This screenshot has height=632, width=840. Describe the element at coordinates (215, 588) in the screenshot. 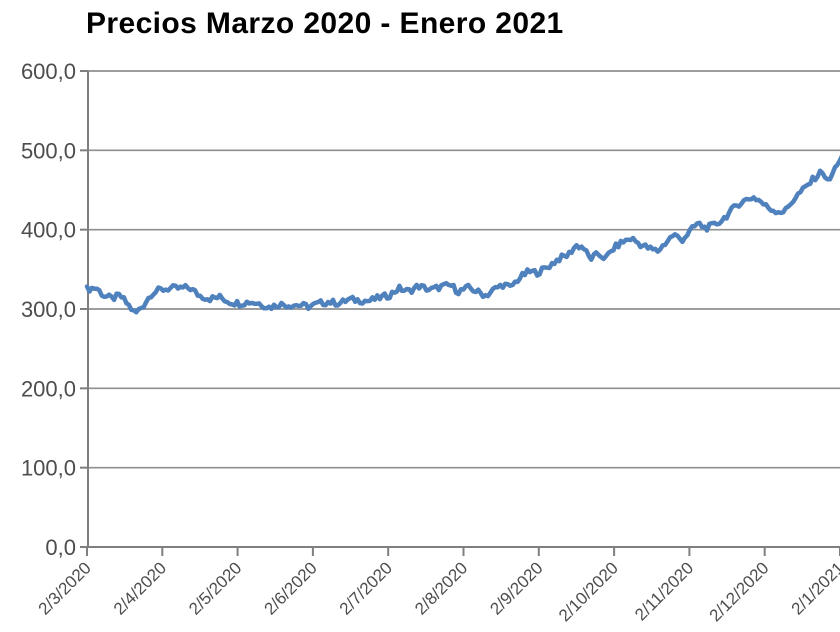

I see `x-tick-label: 2/5/2020` at that location.